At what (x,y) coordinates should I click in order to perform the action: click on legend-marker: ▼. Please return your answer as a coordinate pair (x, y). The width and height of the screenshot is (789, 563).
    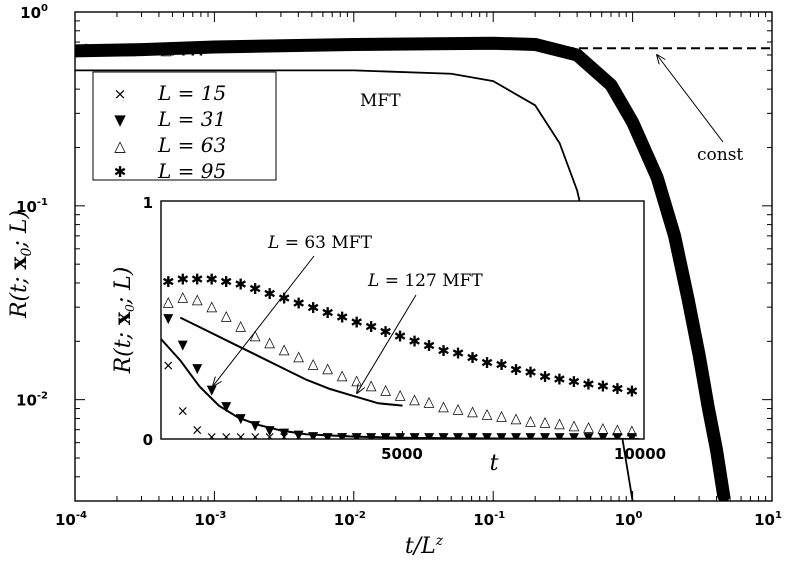
    Looking at the image, I should click on (120, 120).